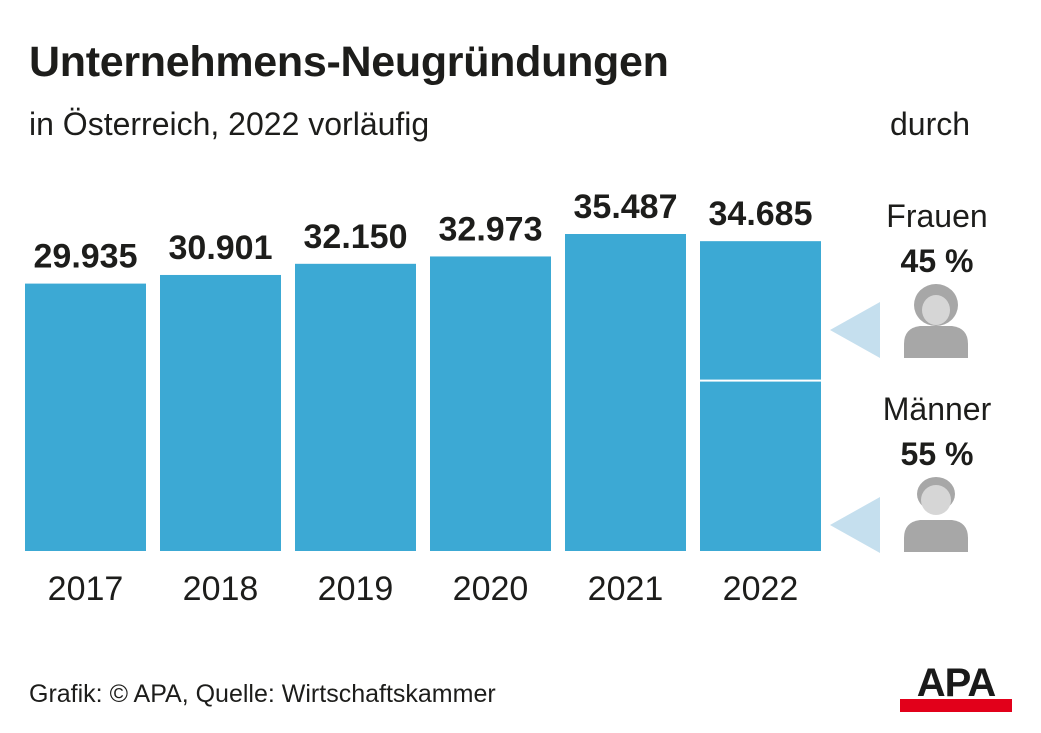  Describe the element at coordinates (930, 124) in the screenshot. I see `gender-header: durch` at that location.